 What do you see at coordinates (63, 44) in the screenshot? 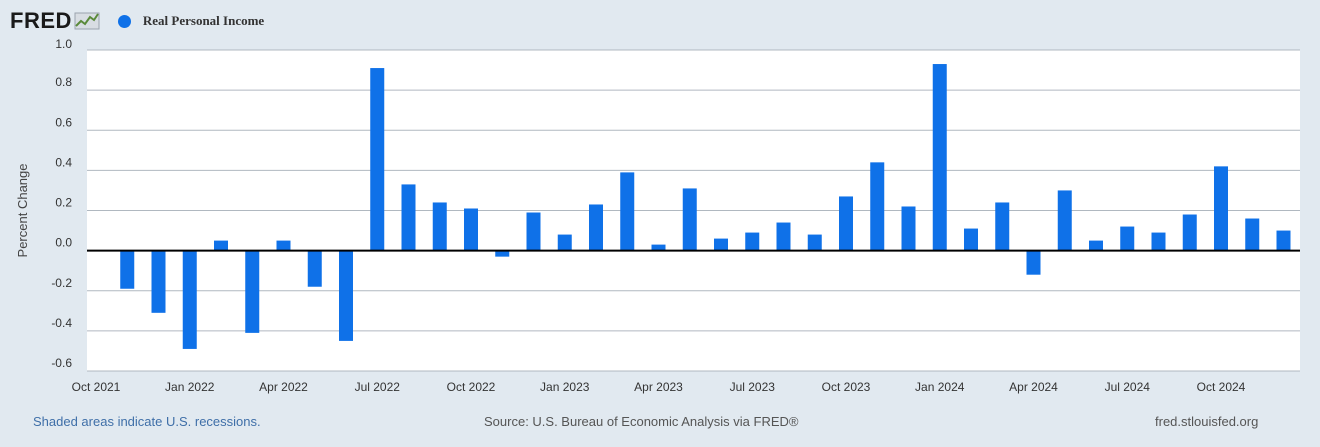
I see `y-tick-label: 1.0` at bounding box center [63, 44].